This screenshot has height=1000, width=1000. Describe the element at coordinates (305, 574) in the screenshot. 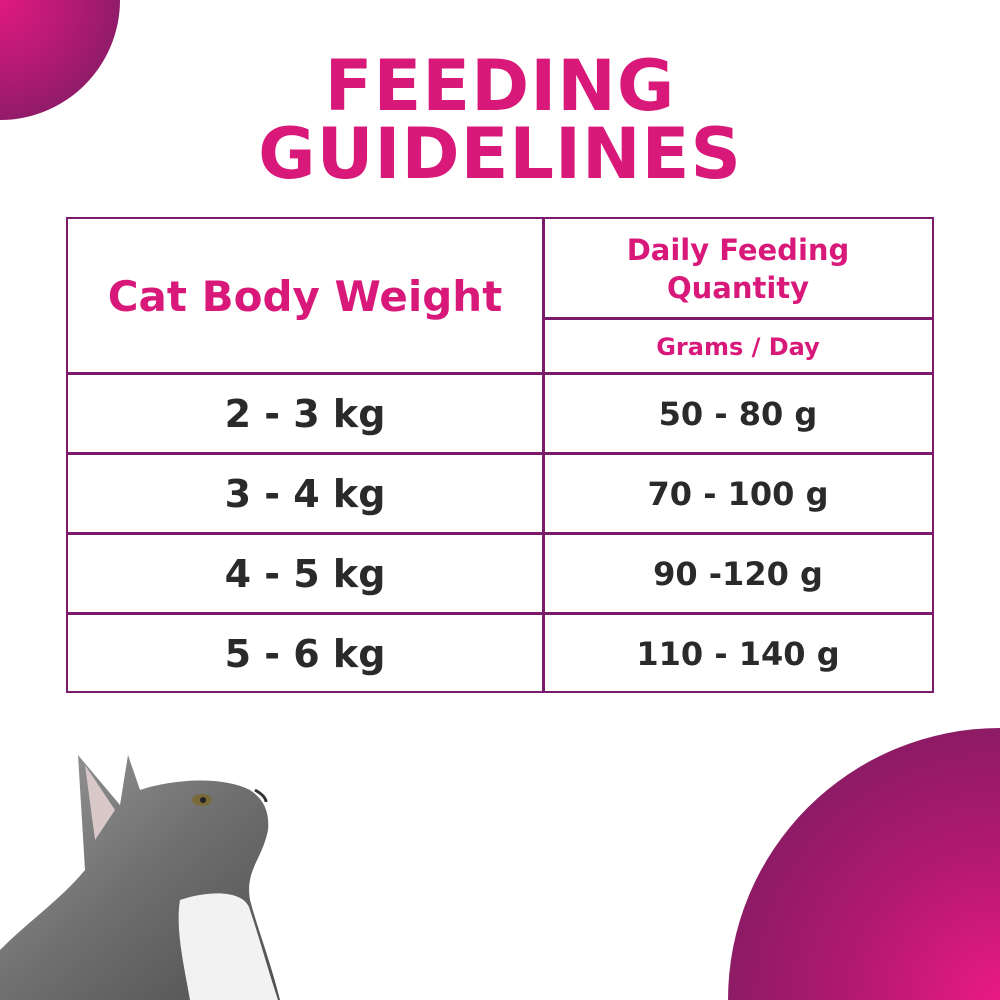

I see `row-weight: 4 - 5 kg` at that location.